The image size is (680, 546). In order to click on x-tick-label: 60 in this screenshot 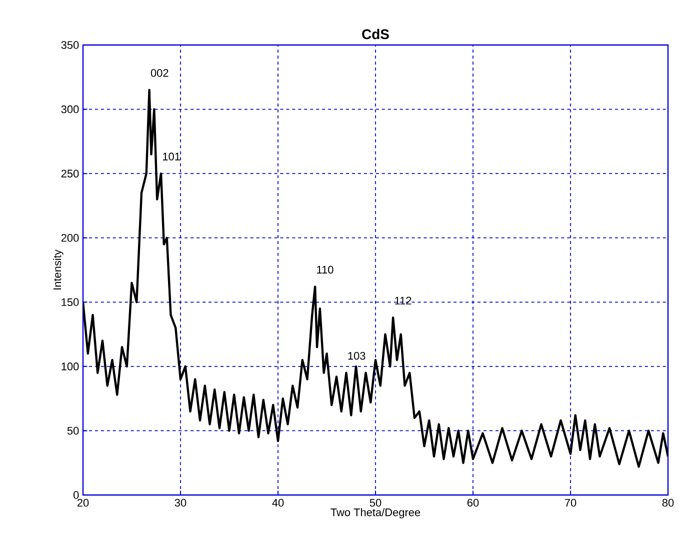, I will do `click(473, 502)`.